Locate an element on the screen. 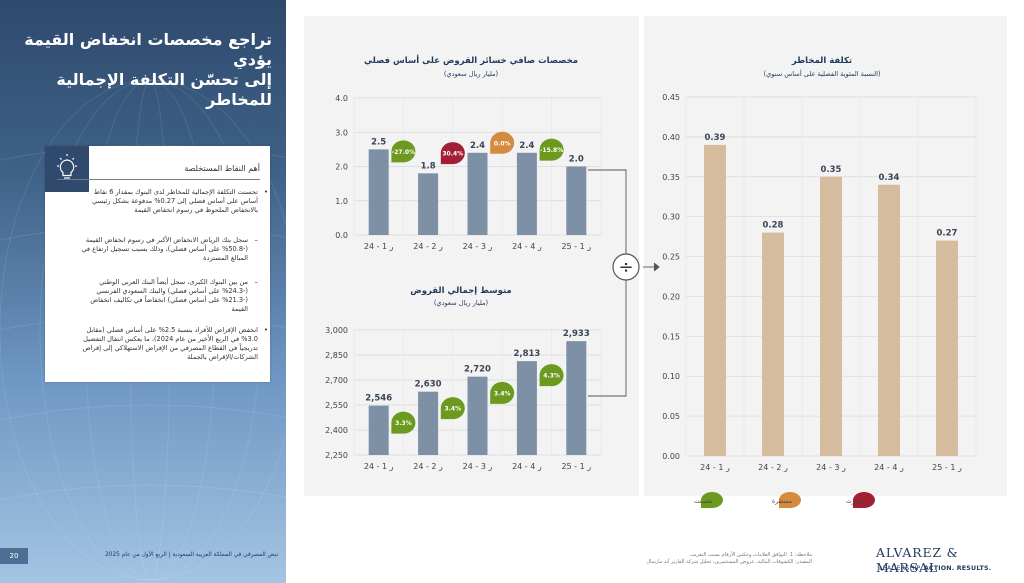  change-badge: 0.0% is located at coordinates (502, 142).